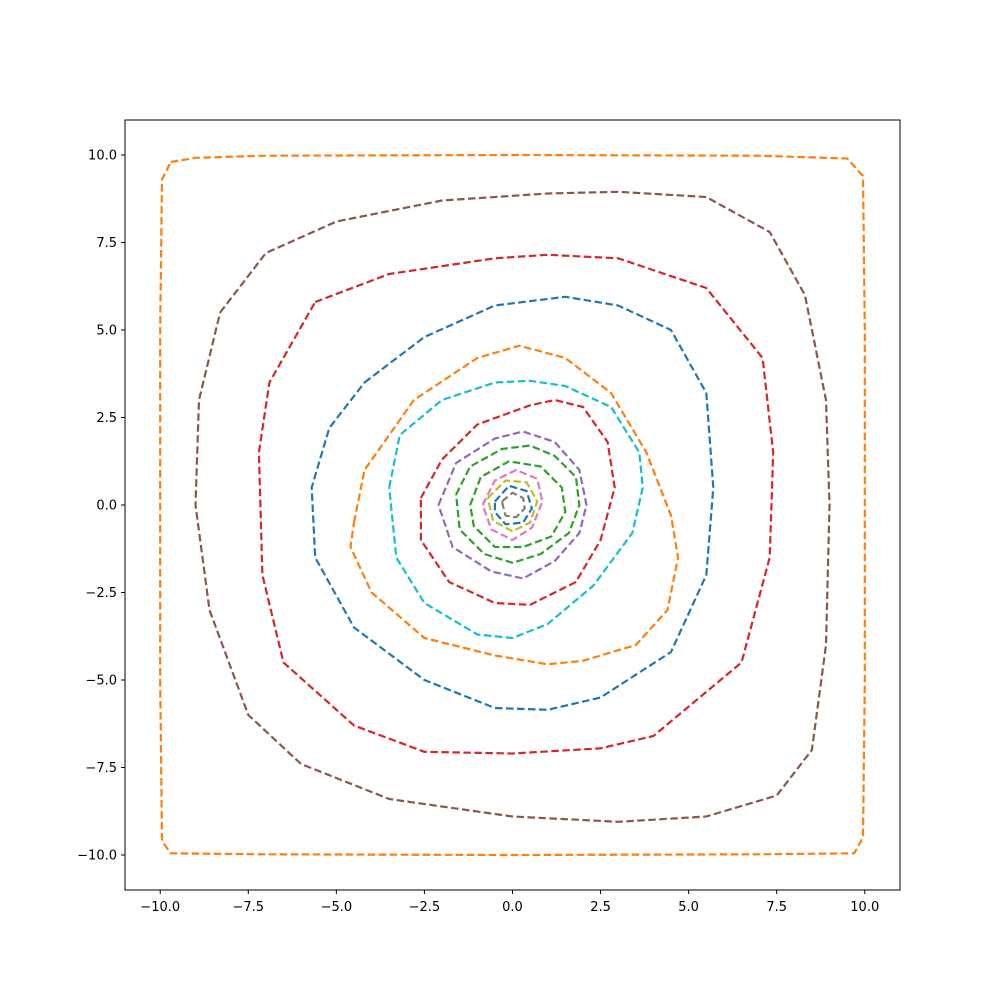 The width and height of the screenshot is (1000, 1005). What do you see at coordinates (160, 907) in the screenshot?
I see `x-tick-label: −10.0` at bounding box center [160, 907].